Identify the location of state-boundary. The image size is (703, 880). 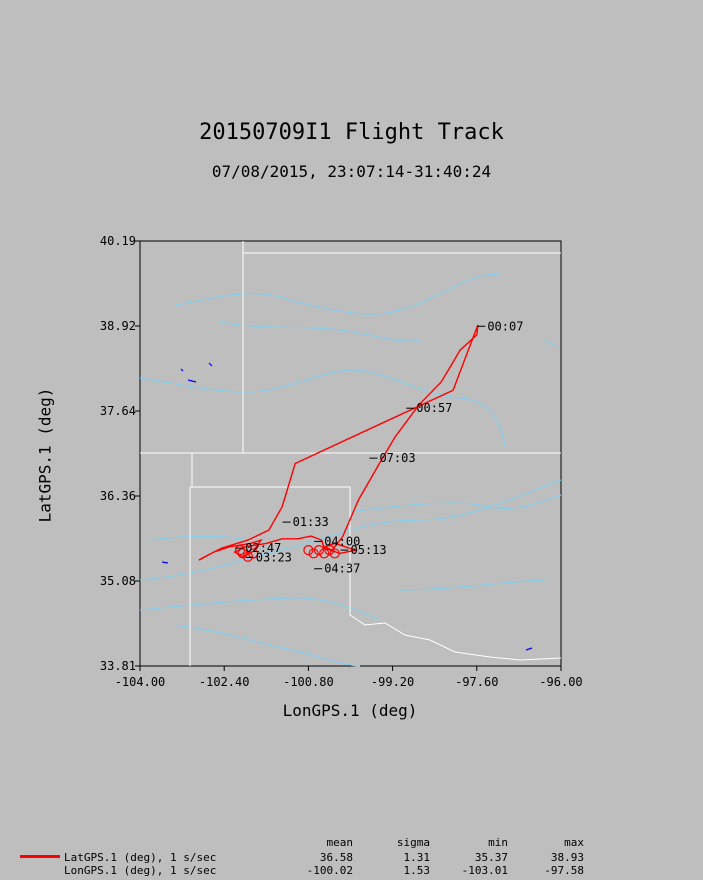
(376, 573).